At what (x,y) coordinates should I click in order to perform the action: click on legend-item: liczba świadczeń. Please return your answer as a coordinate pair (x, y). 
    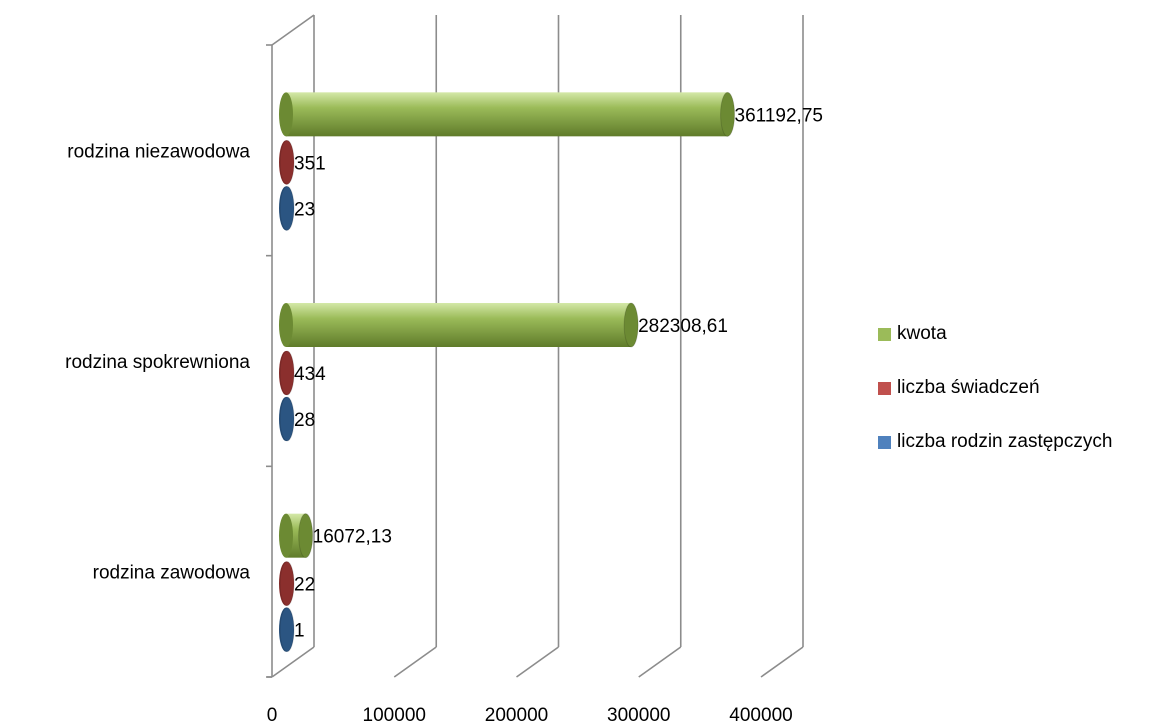
    Looking at the image, I should click on (1023, 388).